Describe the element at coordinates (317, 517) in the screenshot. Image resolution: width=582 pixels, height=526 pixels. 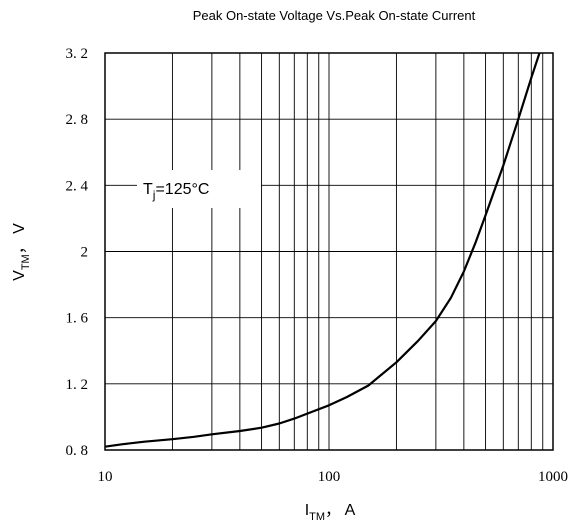
I see `x-axis-label-sub: TM` at that location.